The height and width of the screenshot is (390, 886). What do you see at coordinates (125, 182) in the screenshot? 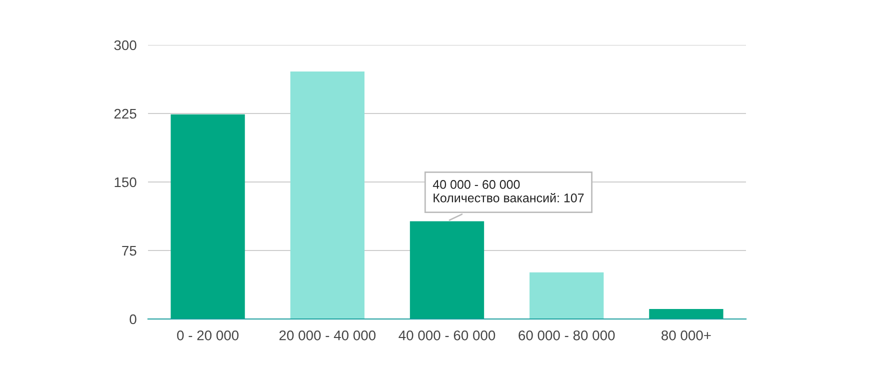
I see `y-tick-label: 150` at bounding box center [125, 182].